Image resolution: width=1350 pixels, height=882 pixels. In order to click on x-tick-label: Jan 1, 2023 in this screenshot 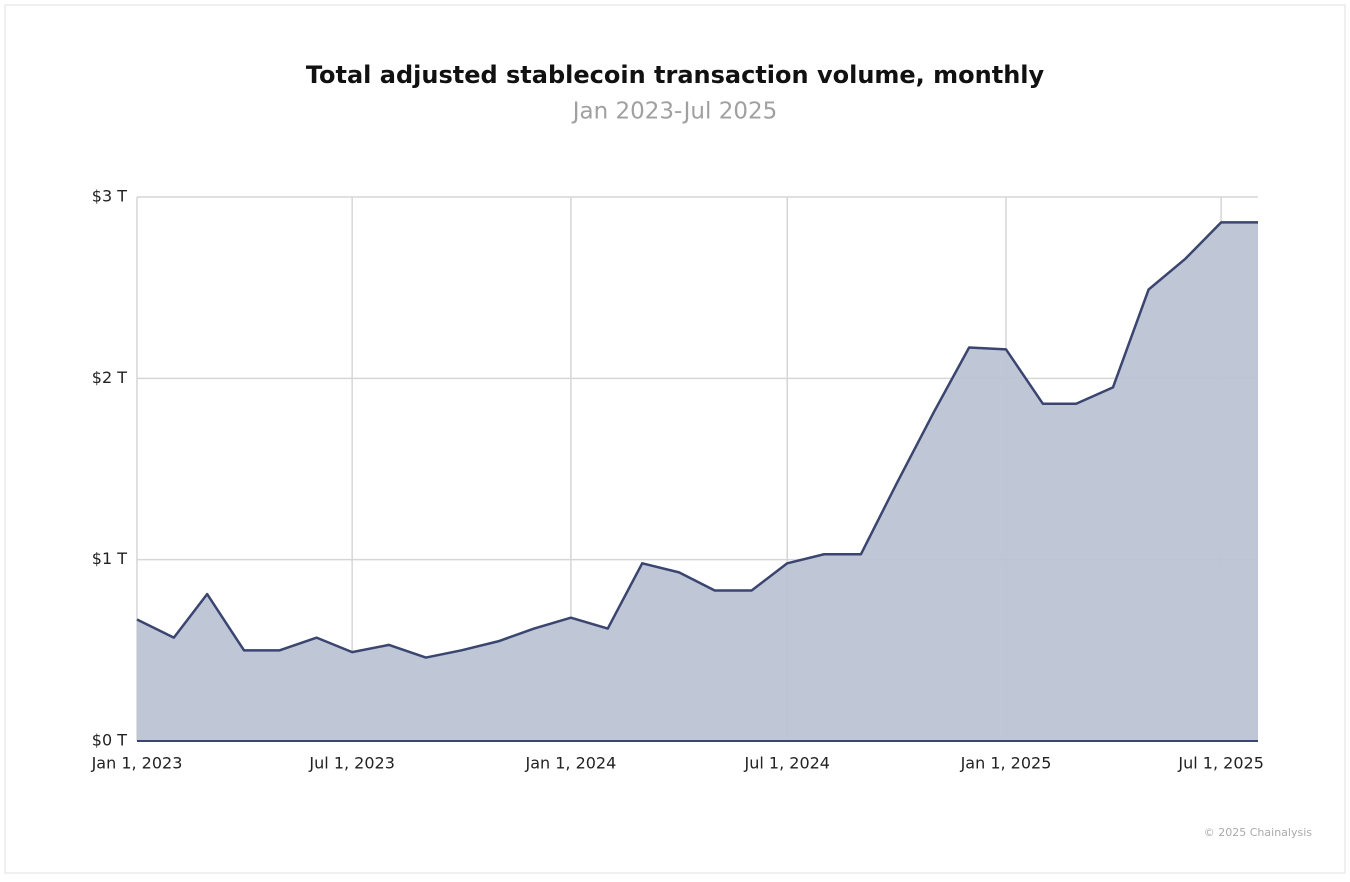, I will do `click(137, 763)`.